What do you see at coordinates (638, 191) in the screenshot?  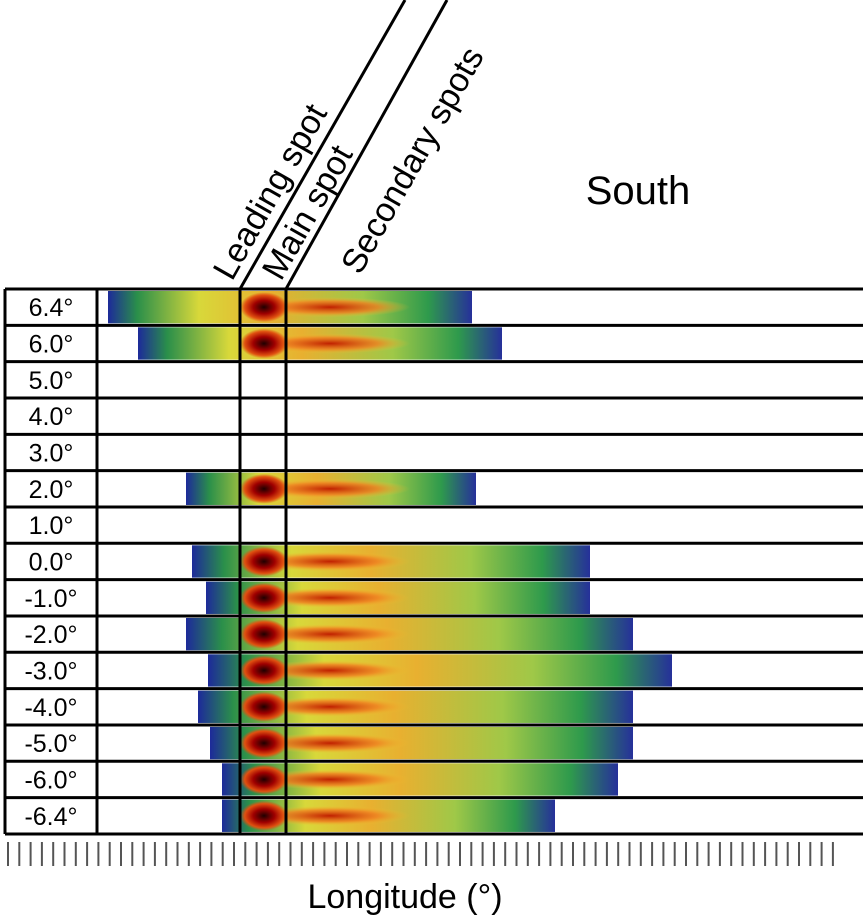 I see `title: South` at bounding box center [638, 191].